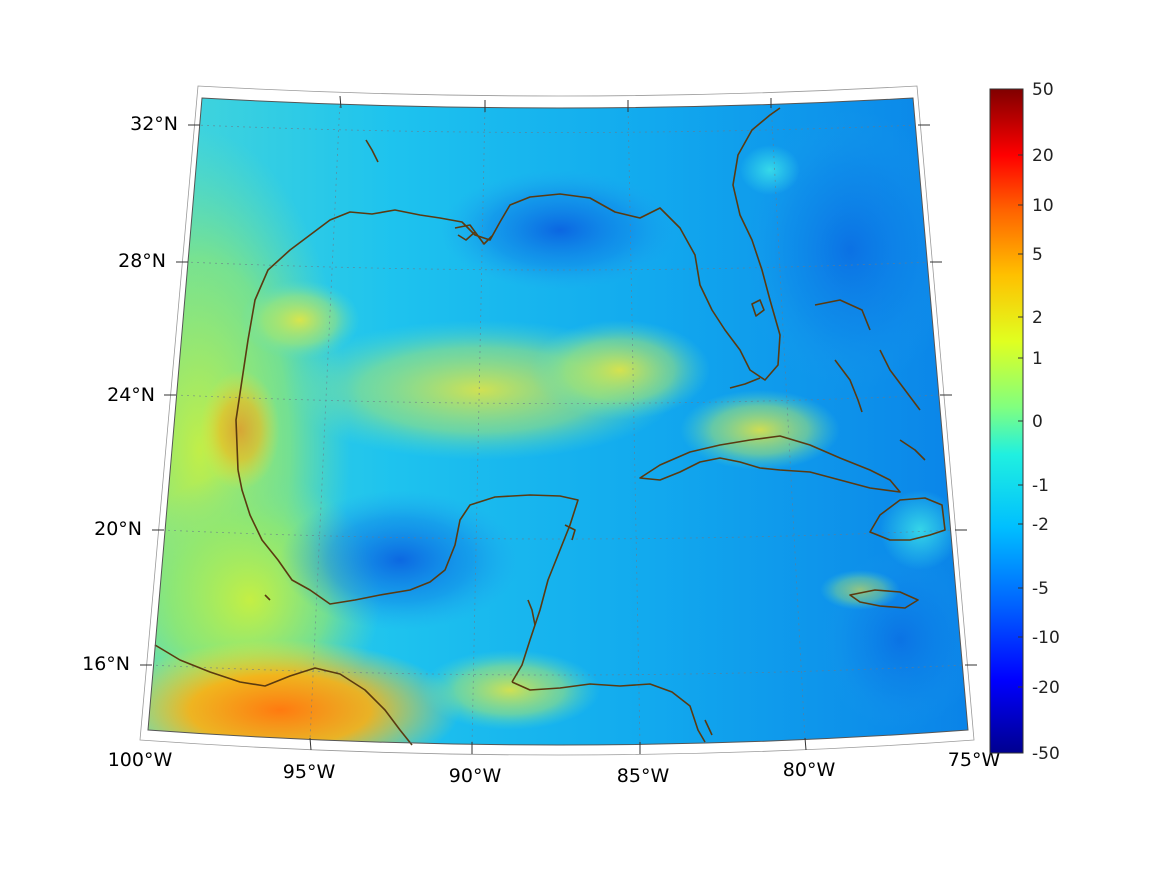 Image resolution: width=1167 pixels, height=875 pixels. What do you see at coordinates (142, 261) in the screenshot?
I see `lat-label-28n: 28°N` at bounding box center [142, 261].